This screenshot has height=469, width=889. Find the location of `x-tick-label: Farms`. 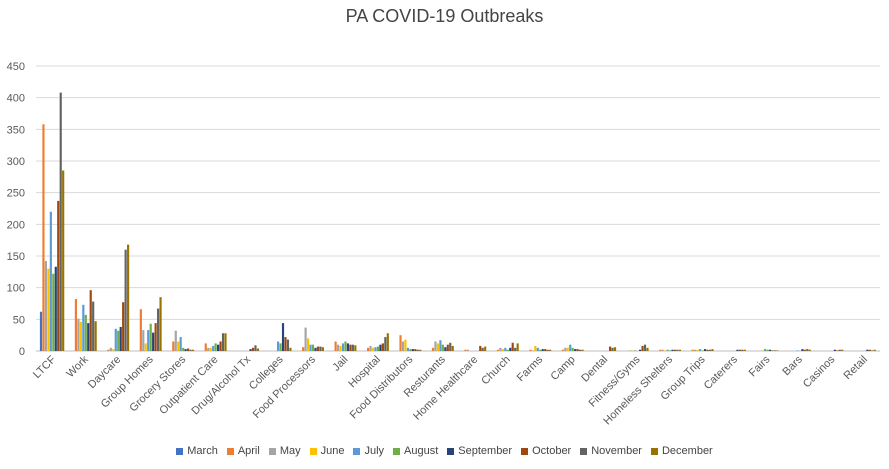

x-tick-label: Farms is located at coordinates (530, 368).